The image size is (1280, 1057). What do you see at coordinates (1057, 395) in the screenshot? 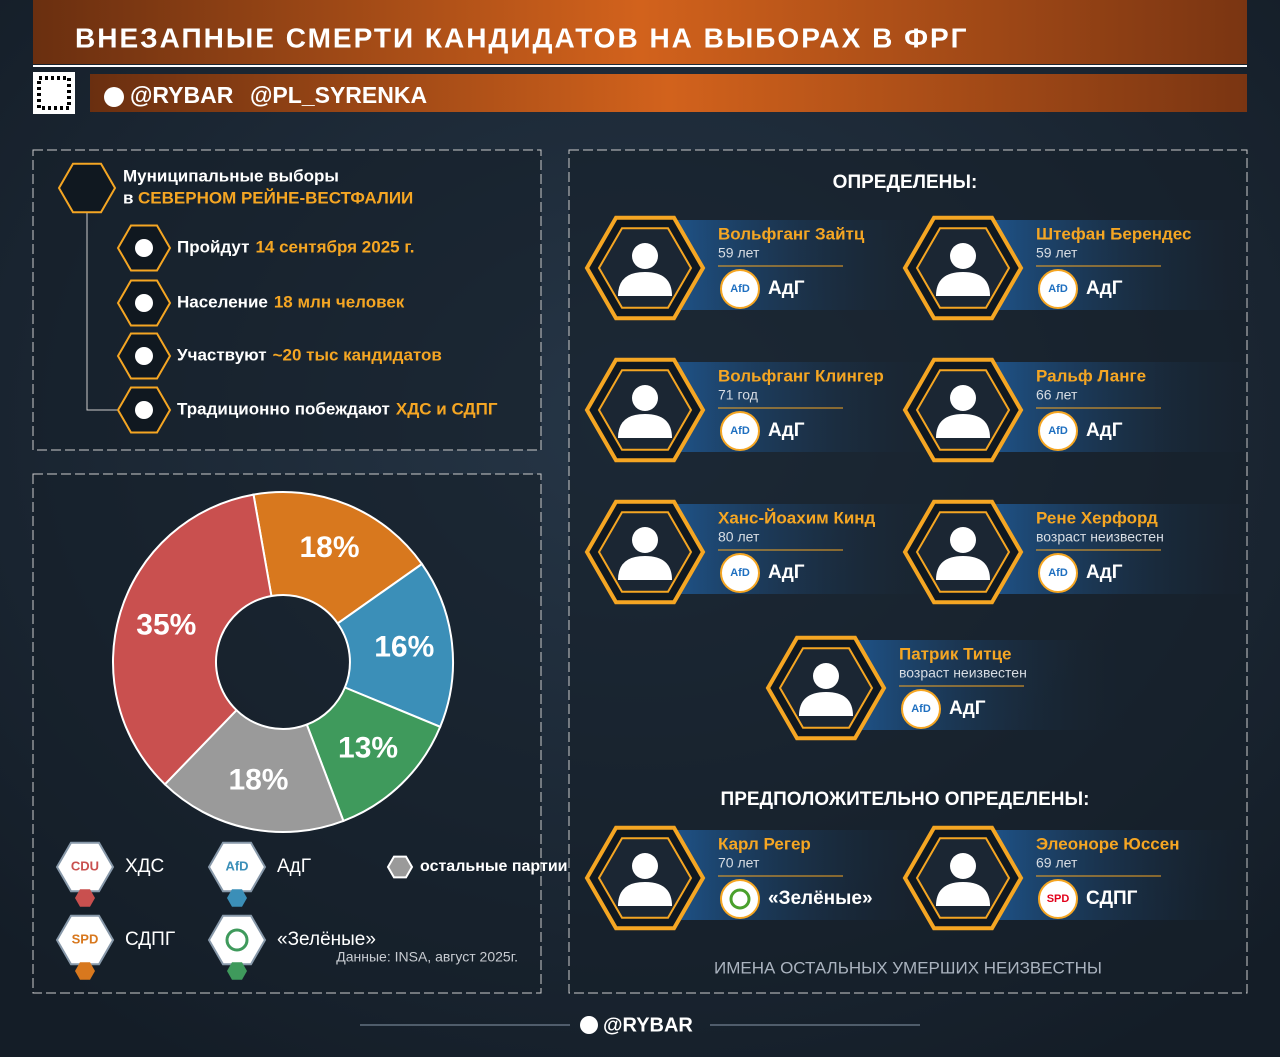
I see `person-age: 66 лет` at bounding box center [1057, 395].